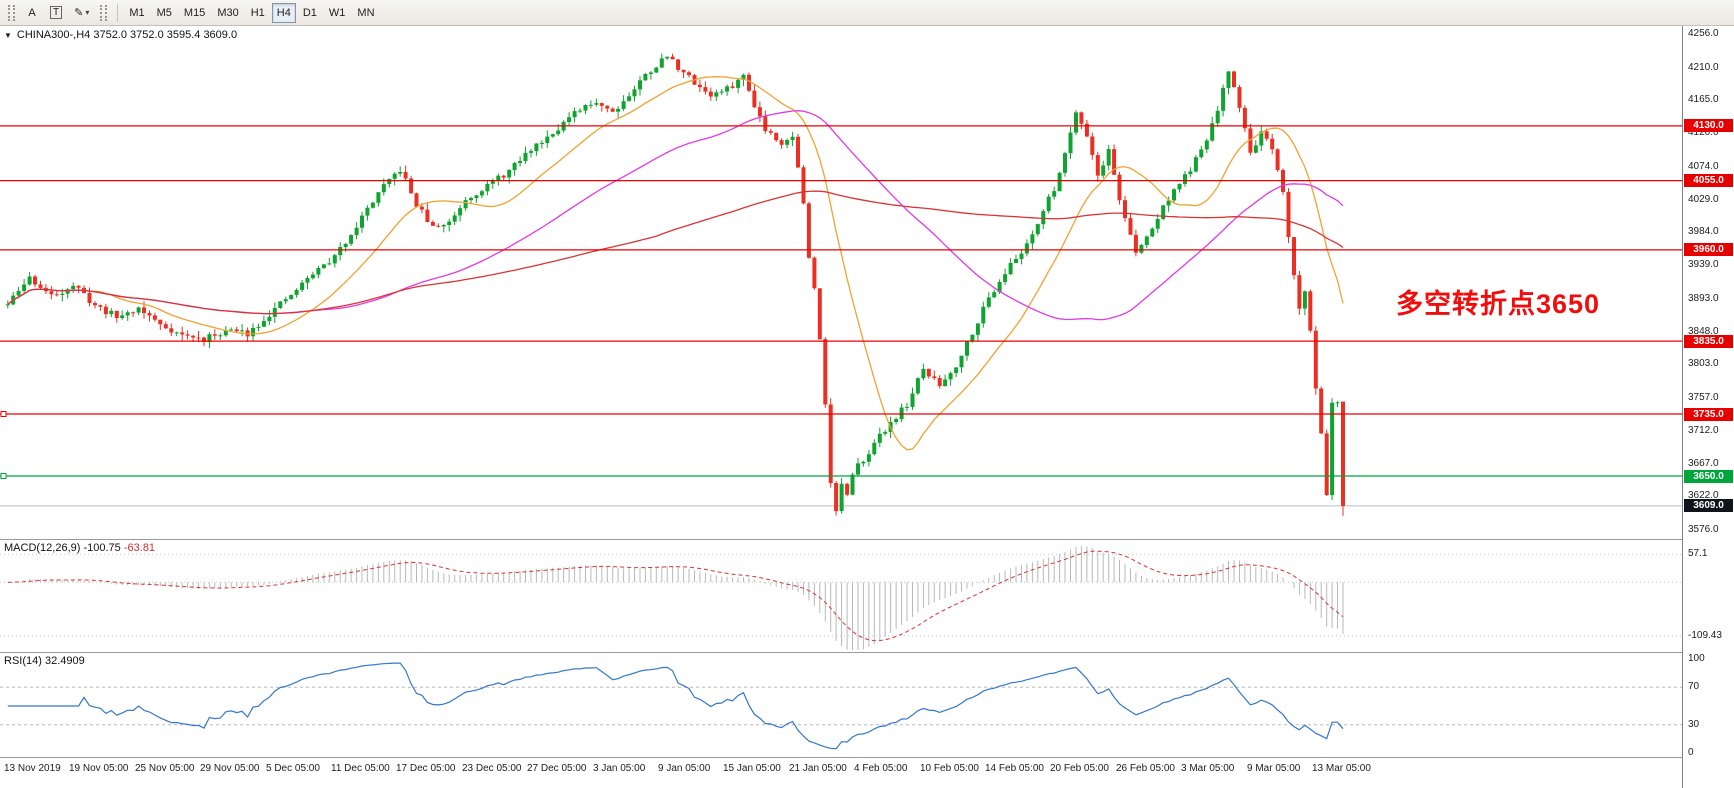 This screenshot has height=788, width=1734. I want to click on macd-axis-label: -109.43, so click(1705, 635).